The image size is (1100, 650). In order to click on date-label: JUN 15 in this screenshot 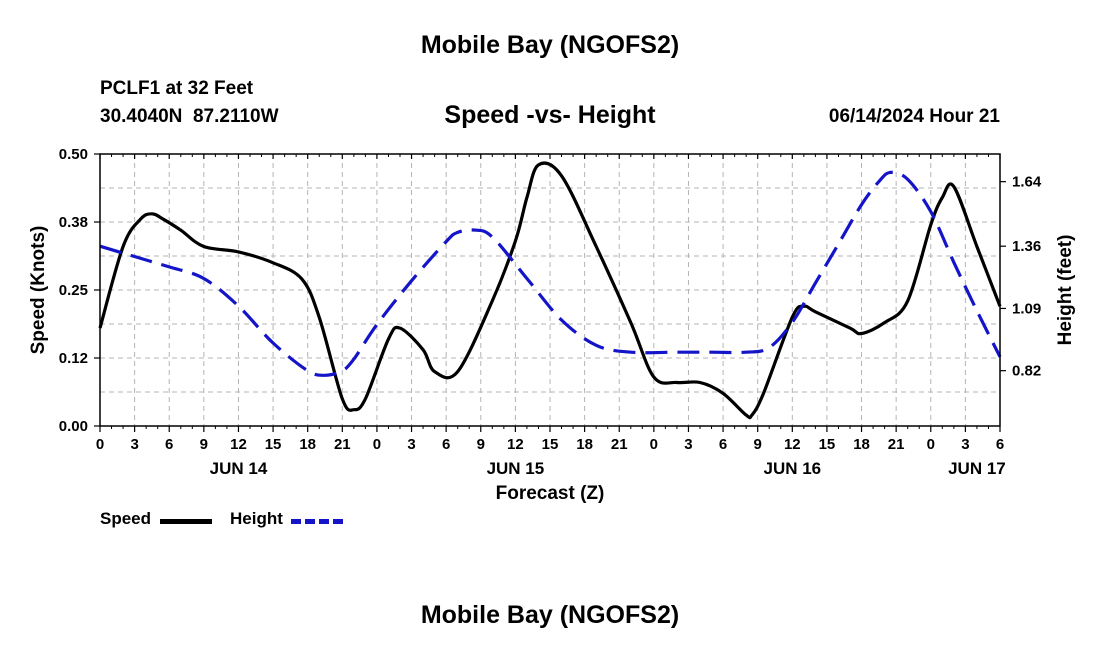, I will do `click(516, 468)`.